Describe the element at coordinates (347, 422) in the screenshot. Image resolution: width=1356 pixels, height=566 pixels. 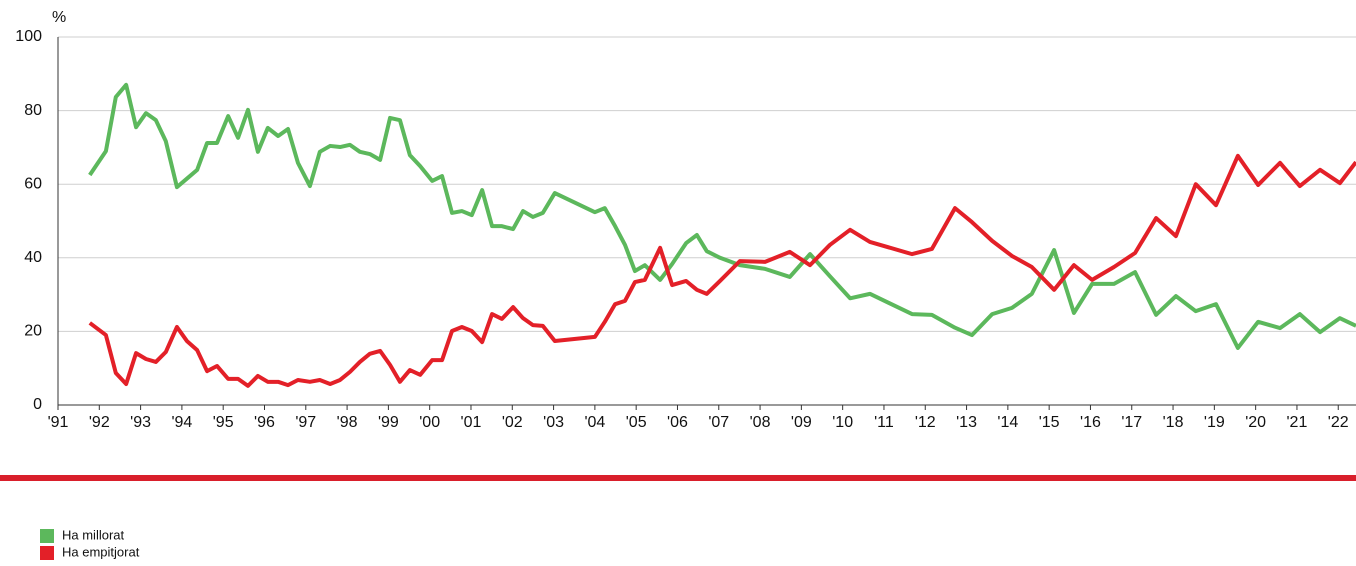
I see `x-tick-label: '98` at that location.